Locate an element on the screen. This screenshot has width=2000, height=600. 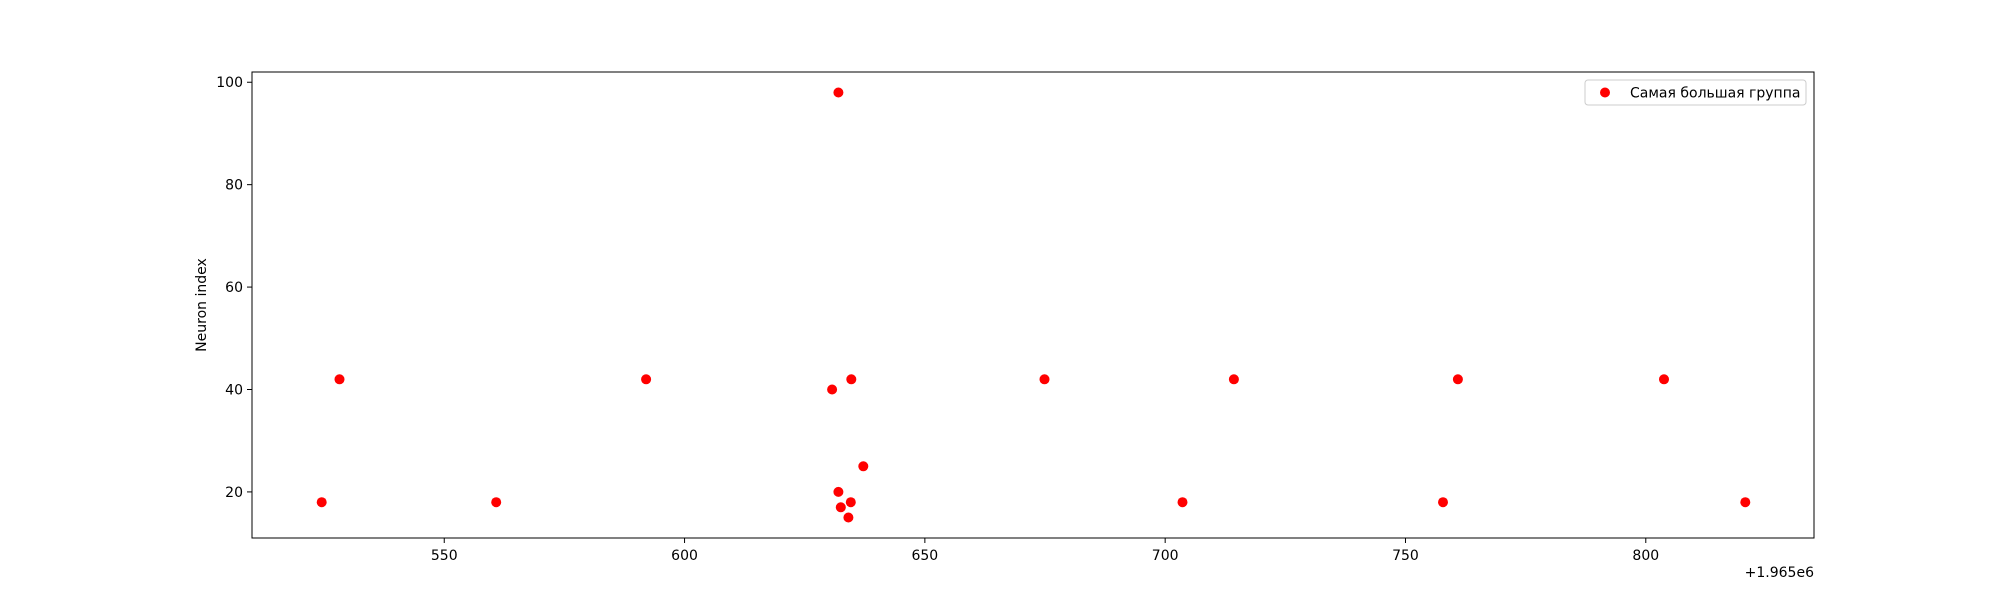
y-tick-label: 20 is located at coordinates (234, 493).